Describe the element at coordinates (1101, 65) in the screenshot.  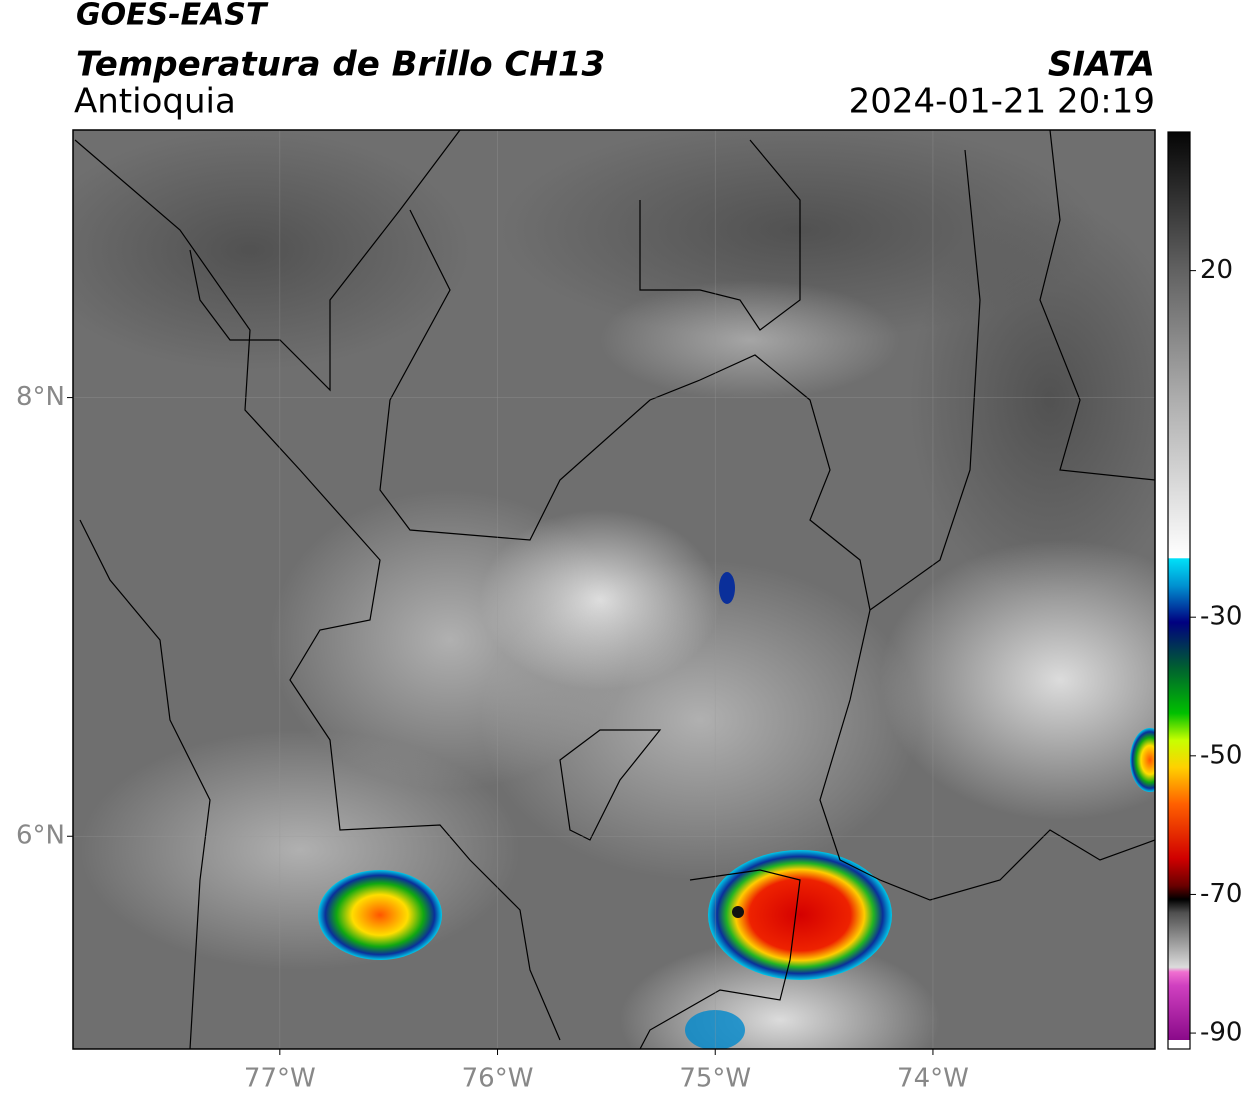
I see `source: SIATA` at that location.